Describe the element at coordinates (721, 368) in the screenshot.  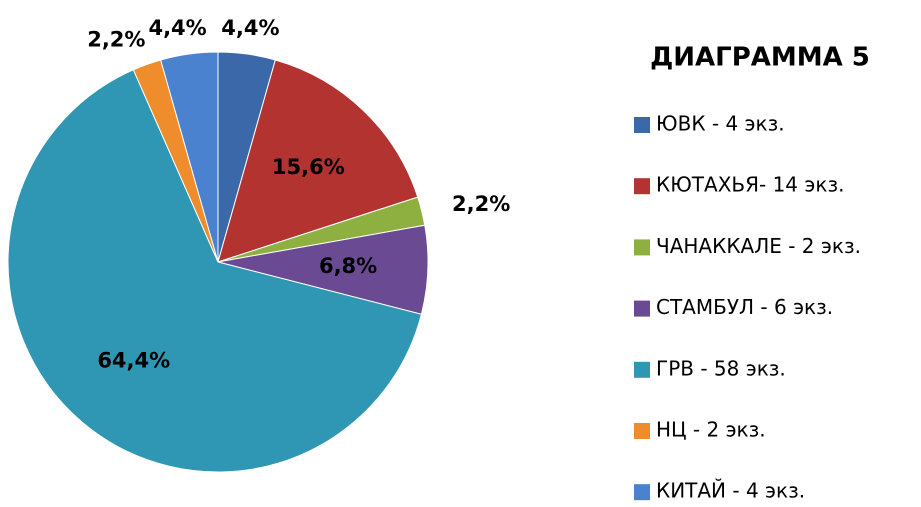
I see `legend-label: ГРВ - 58 экз.` at that location.